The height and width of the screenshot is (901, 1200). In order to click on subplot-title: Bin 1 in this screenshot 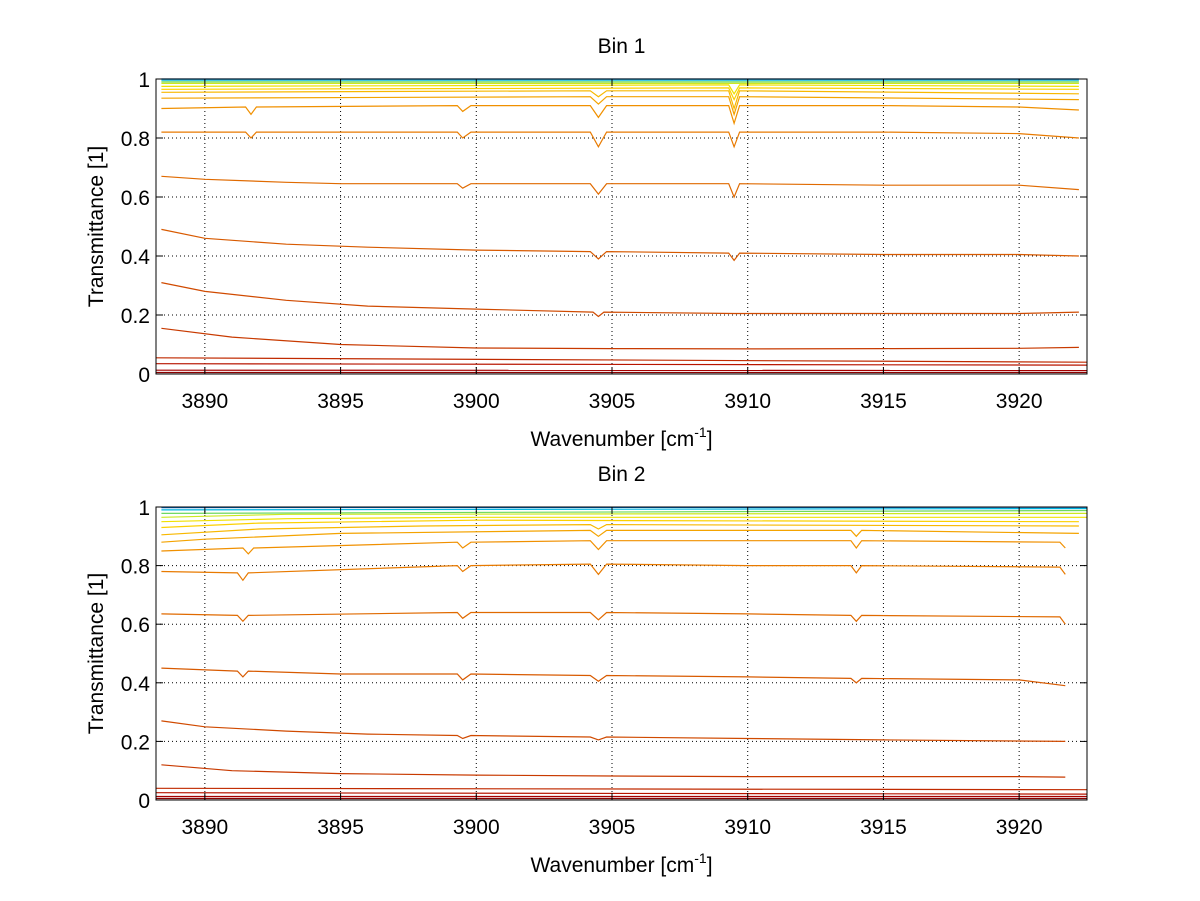, I will do `click(622, 46)`.